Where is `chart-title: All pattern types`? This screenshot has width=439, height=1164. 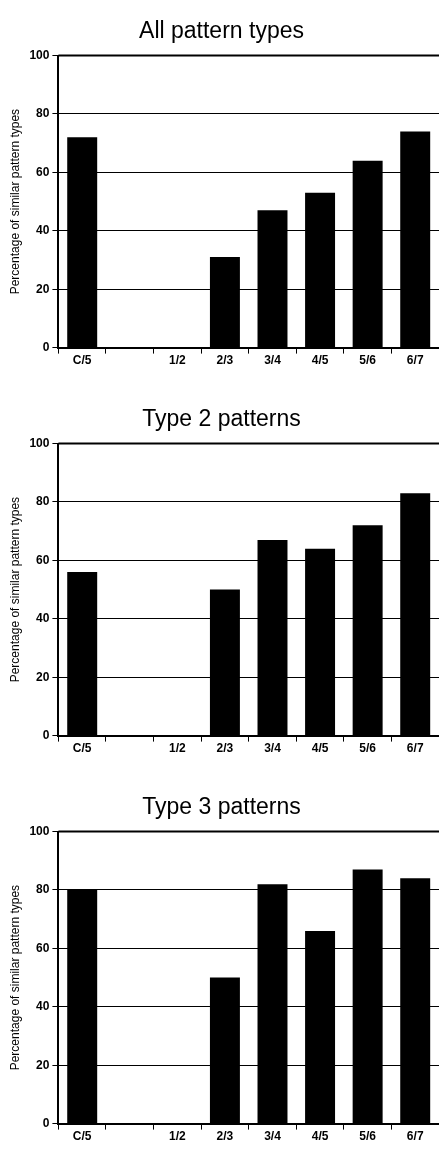
chart-title: All pattern types is located at coordinates (221, 30).